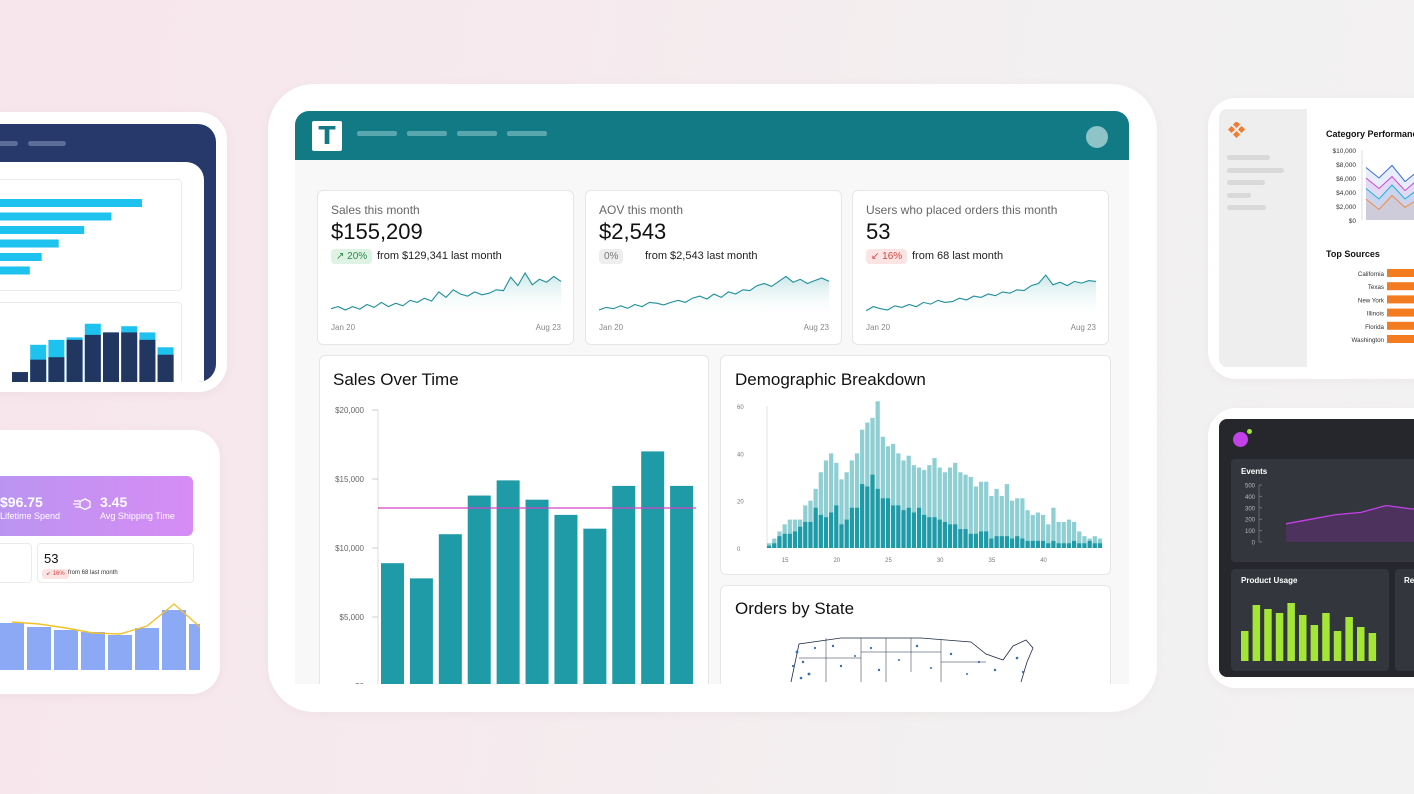 This screenshot has height=794, width=1414. Describe the element at coordinates (1097, 137) in the screenshot. I see `user-avatar` at that location.